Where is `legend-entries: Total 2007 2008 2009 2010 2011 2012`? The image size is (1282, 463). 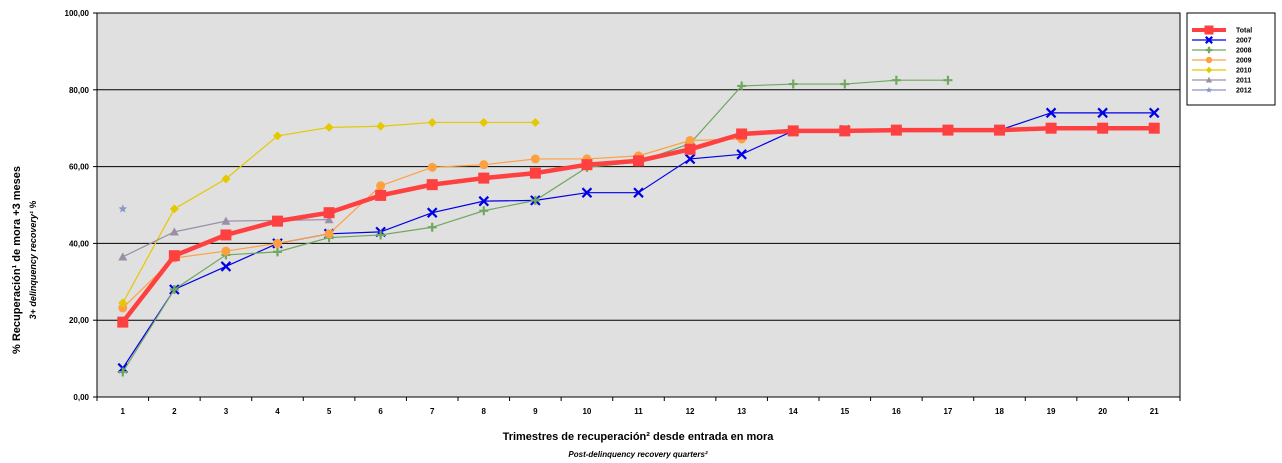
legend-entries: Total 2007 2008 2009 2010 2011 2012 is located at coordinates (1222, 60).